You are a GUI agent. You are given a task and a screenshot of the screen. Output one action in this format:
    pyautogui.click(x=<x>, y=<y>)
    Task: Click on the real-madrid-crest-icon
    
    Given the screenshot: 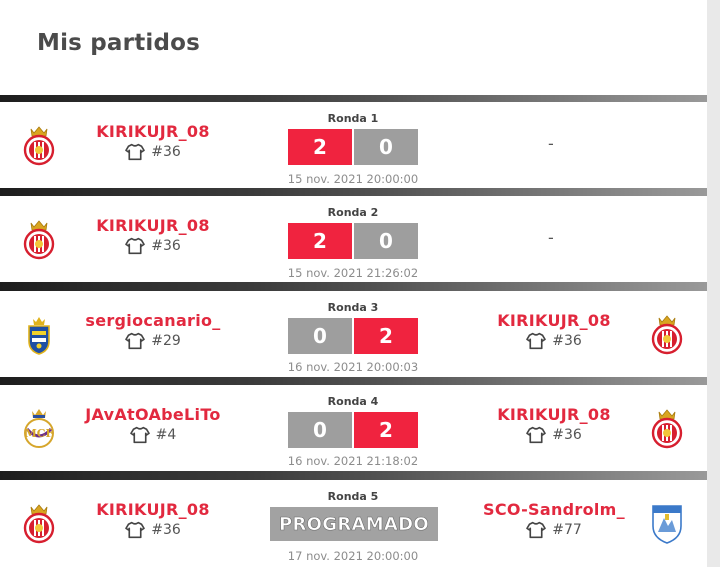 What is the action you would take?
    pyautogui.click(x=39, y=428)
    